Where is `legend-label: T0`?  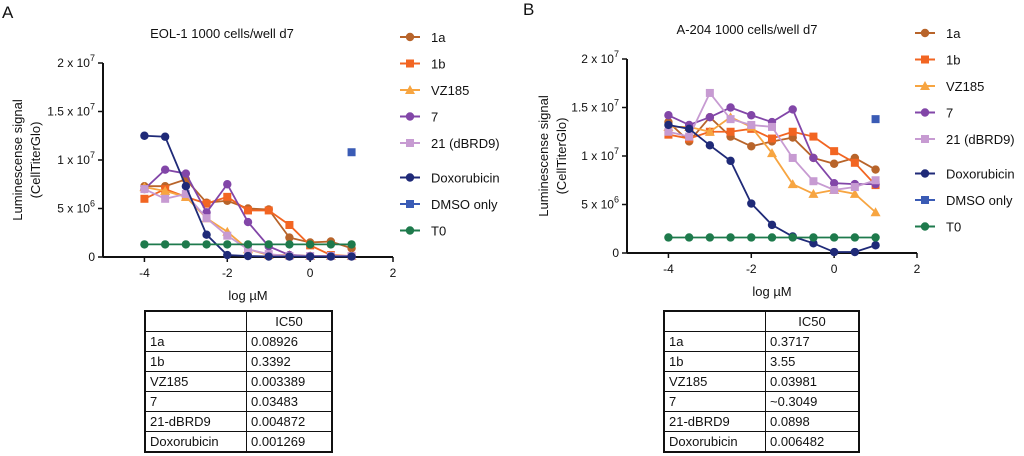 legend-label: T0 is located at coordinates (438, 231).